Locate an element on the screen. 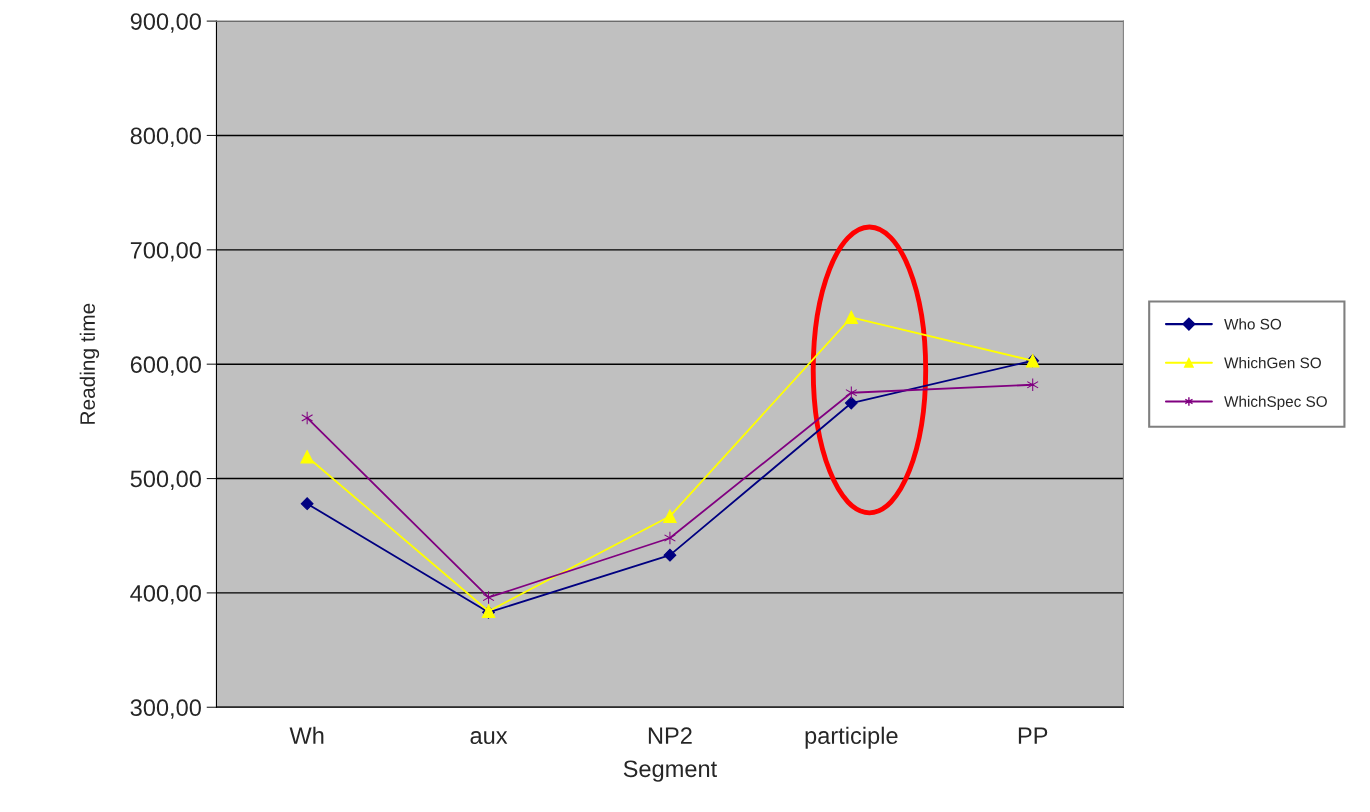 The height and width of the screenshot is (812, 1370). y-tick-label: 700,00 is located at coordinates (165, 251).